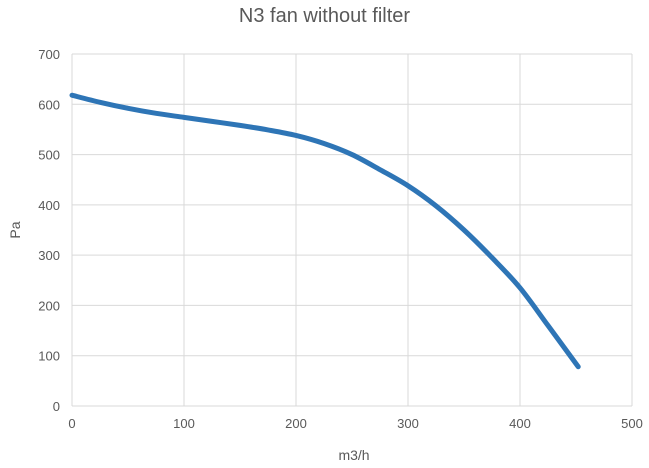 This screenshot has width=649, height=468. I want to click on x-tick-label: 300, so click(408, 423).